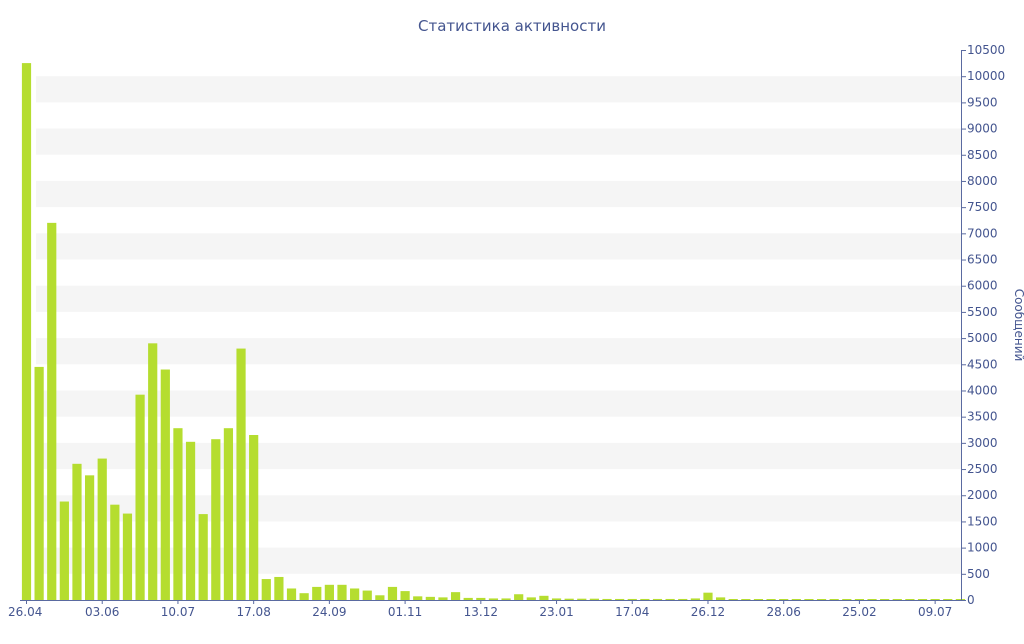  What do you see at coordinates (784, 612) in the screenshot?
I see `x-tick-label: 28.06` at bounding box center [784, 612].